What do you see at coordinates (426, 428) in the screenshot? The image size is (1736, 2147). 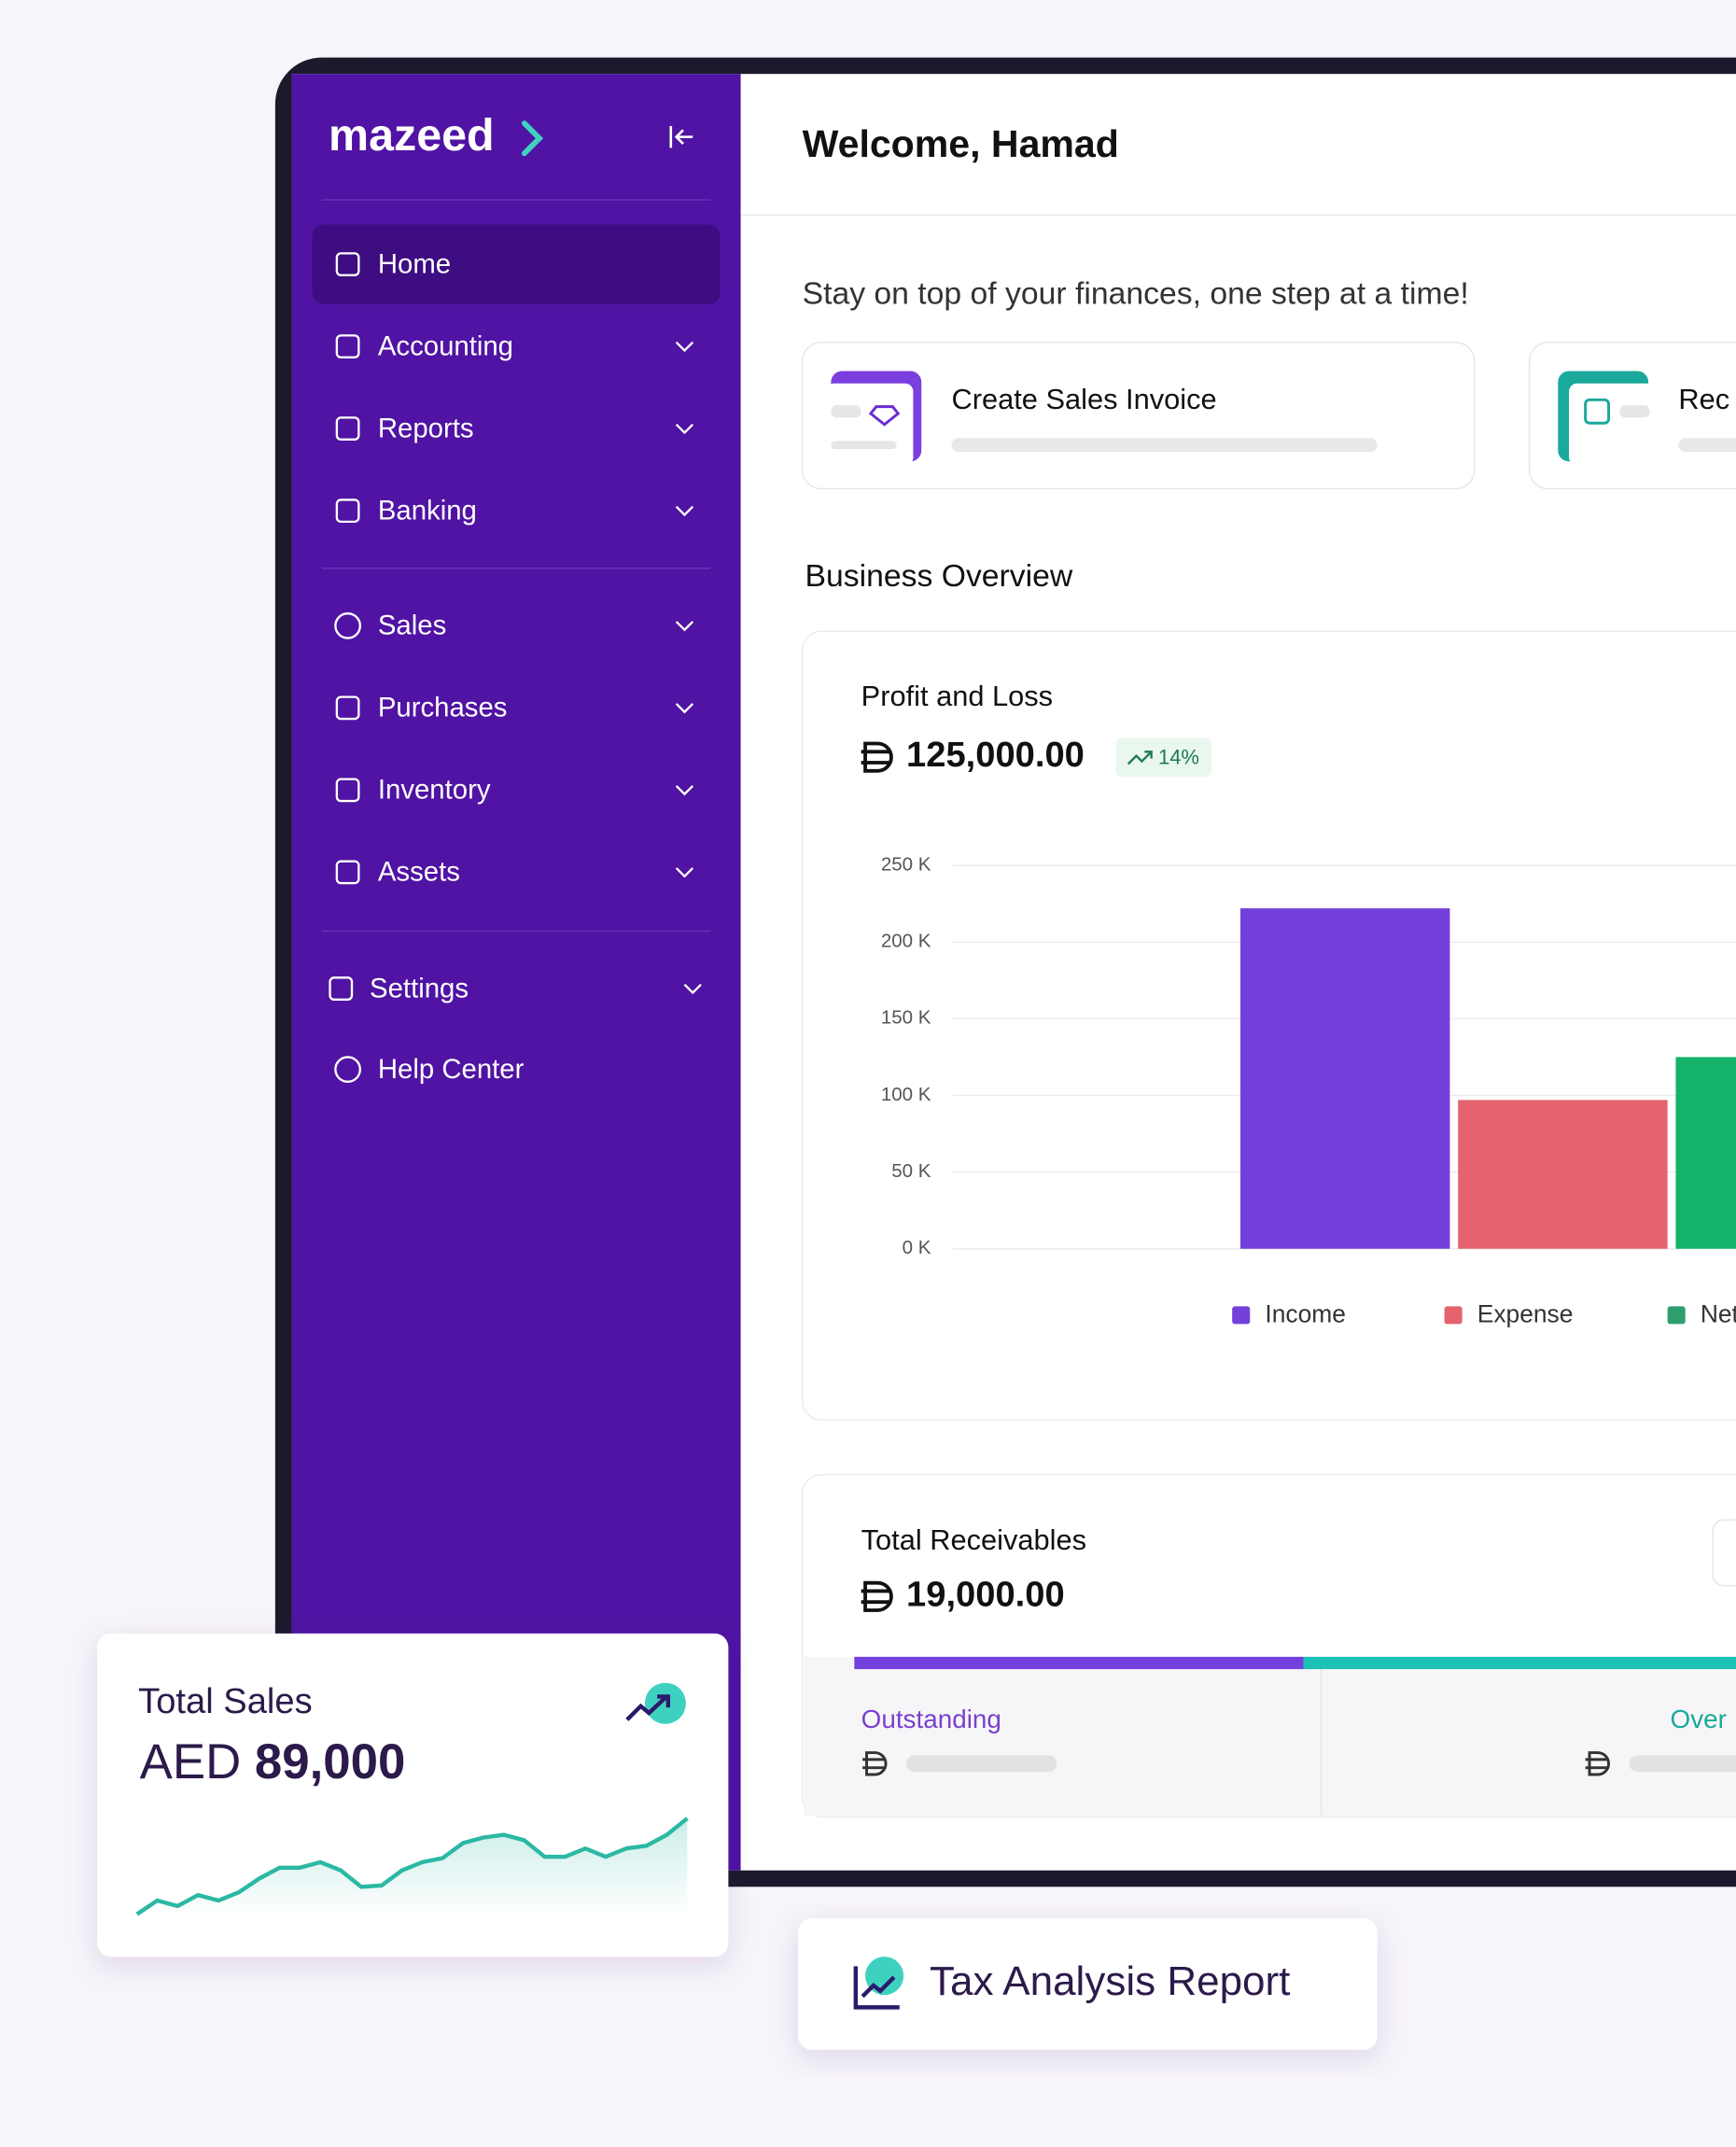 I see `nav-label: Reports` at bounding box center [426, 428].